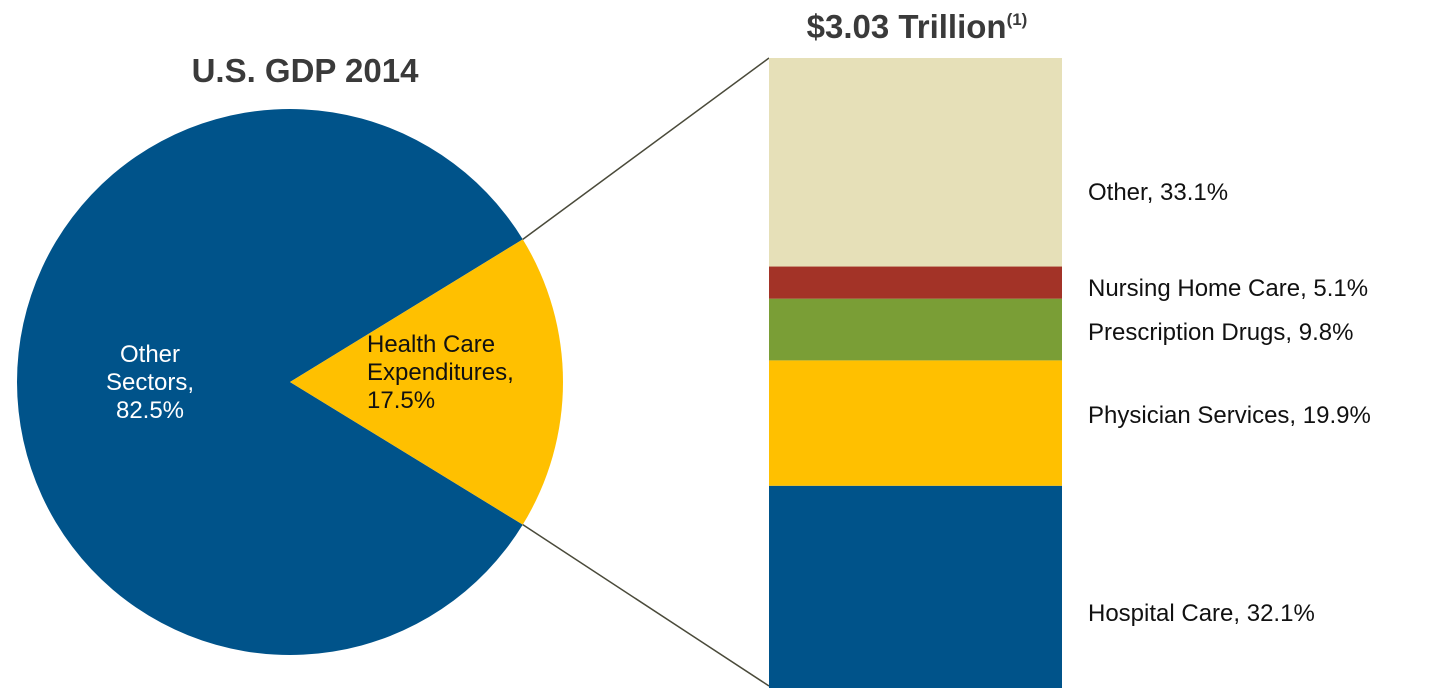 The width and height of the screenshot is (1435, 688). I want to click on bar-segment-label: Physician Services, 19.9%, so click(1229, 415).